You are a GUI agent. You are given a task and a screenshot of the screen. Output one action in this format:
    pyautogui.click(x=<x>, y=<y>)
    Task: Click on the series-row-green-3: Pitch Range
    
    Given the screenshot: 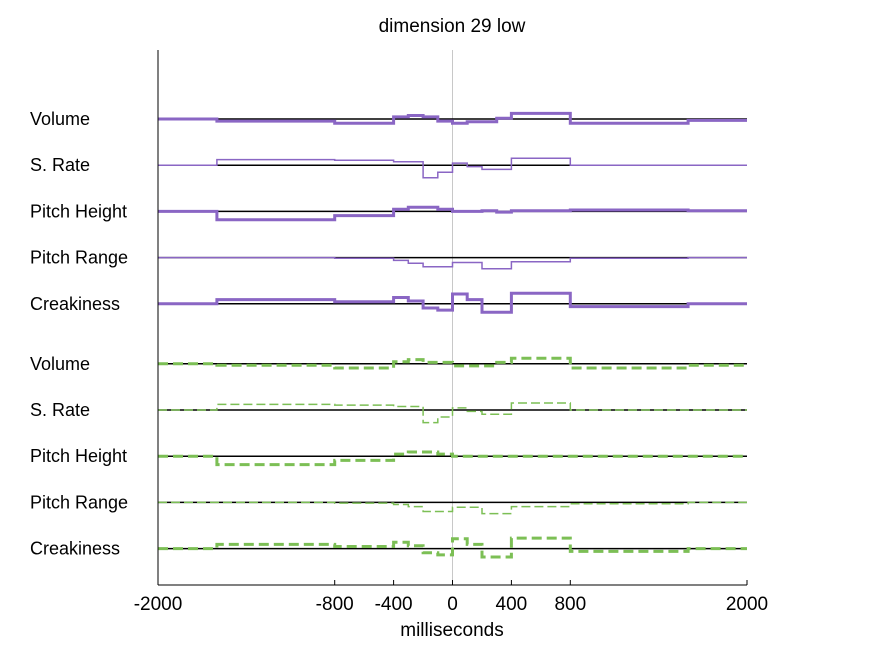 What is the action you would take?
    pyautogui.click(x=388, y=503)
    